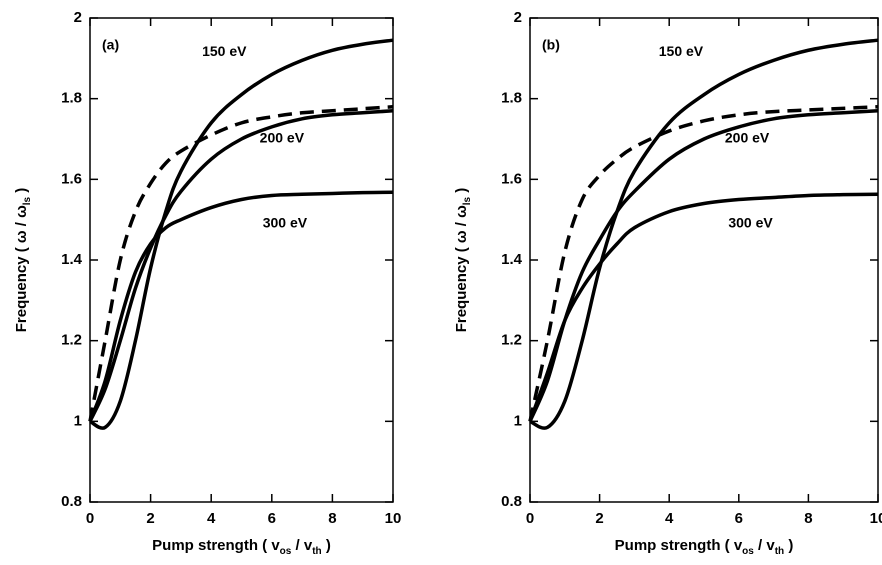 The width and height of the screenshot is (882, 565). What do you see at coordinates (110, 45) in the screenshot?
I see `panel-label: (a)` at bounding box center [110, 45].